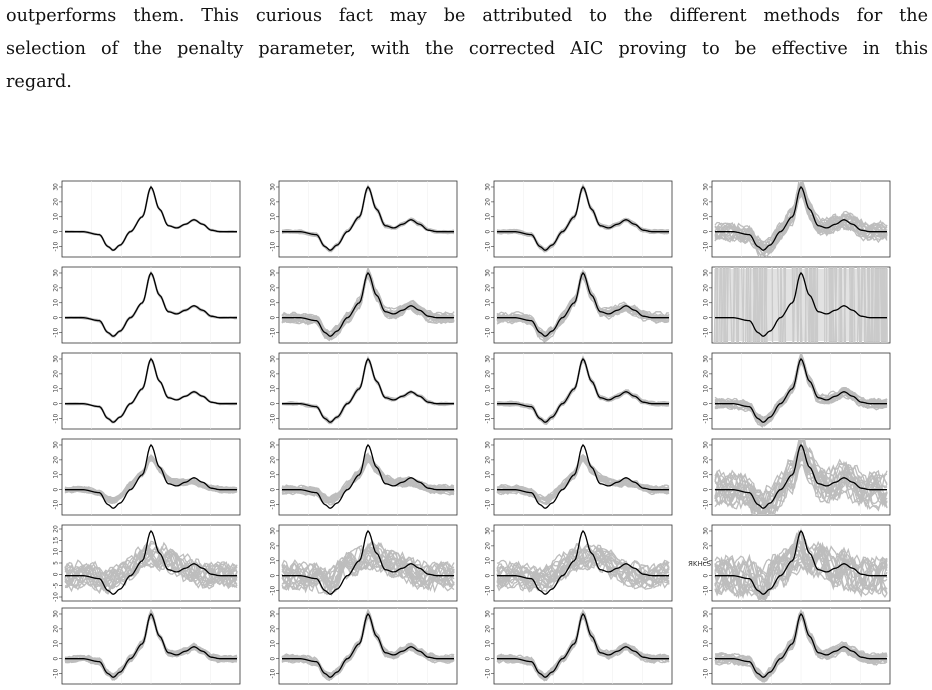 The height and width of the screenshot is (690, 932). I want to click on panel-r2-c4: -10 0 10 20 30, so click(797, 305).